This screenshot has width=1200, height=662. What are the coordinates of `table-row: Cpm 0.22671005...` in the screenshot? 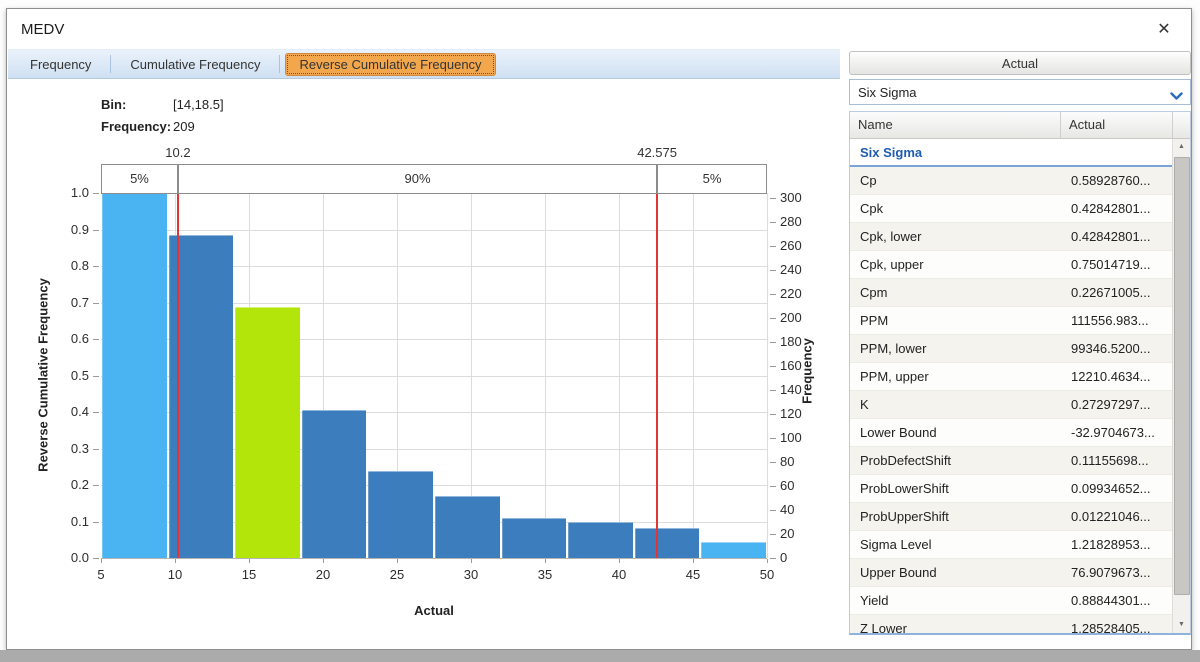 It's located at (1011, 293).